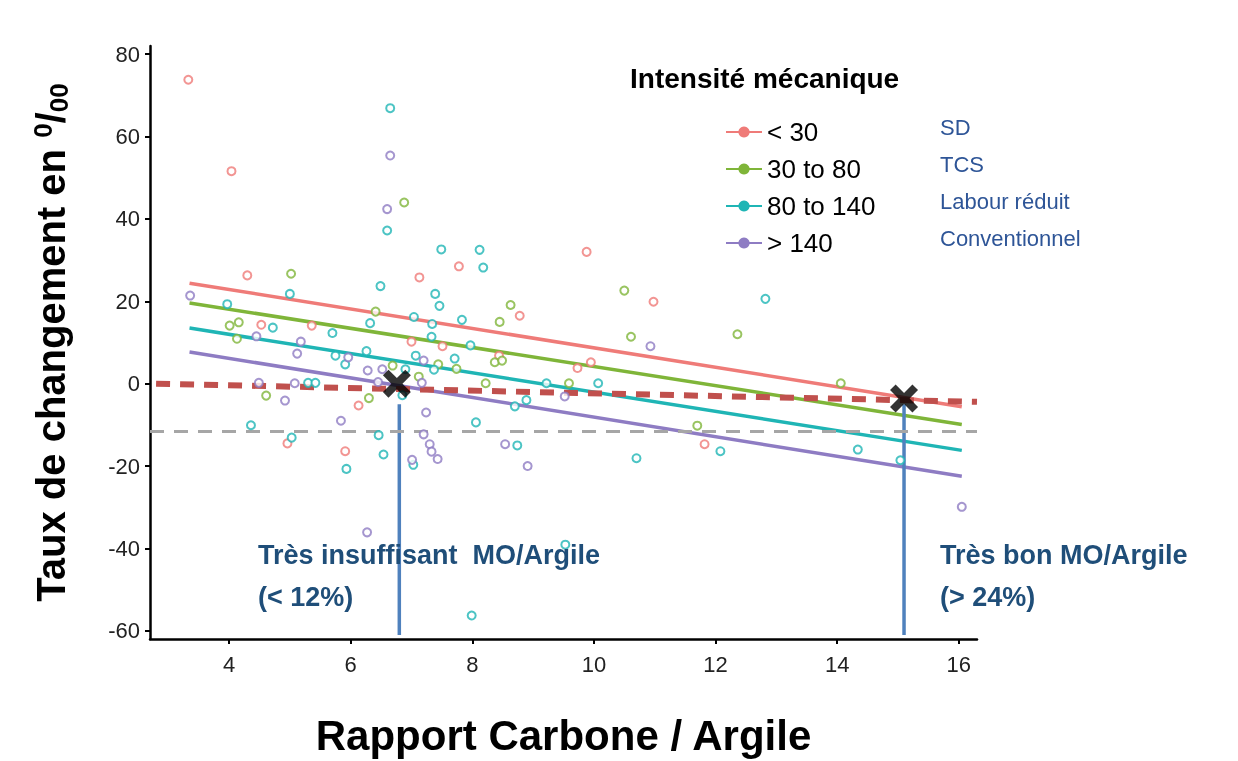  Describe the element at coordinates (715, 664) in the screenshot. I see `x-tick-label: 12` at that location.